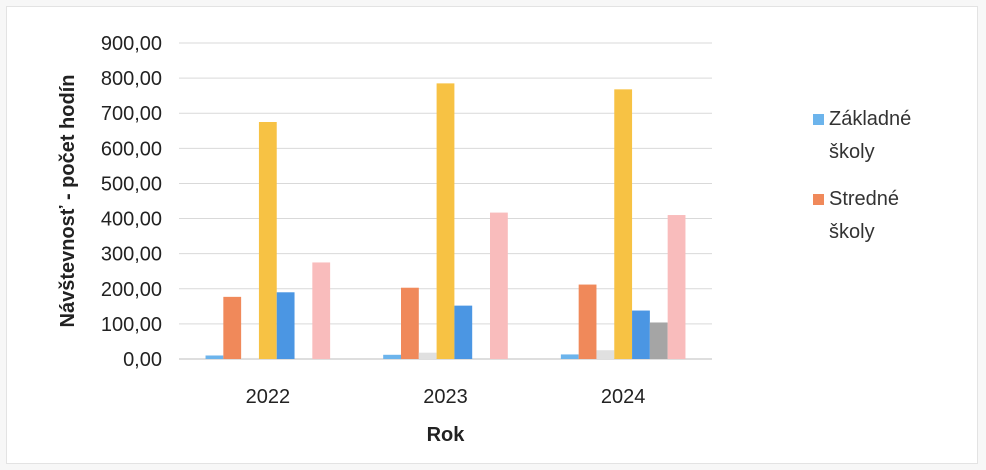 The width and height of the screenshot is (986, 470). I want to click on y-tick-label: 600,00, so click(131, 149).